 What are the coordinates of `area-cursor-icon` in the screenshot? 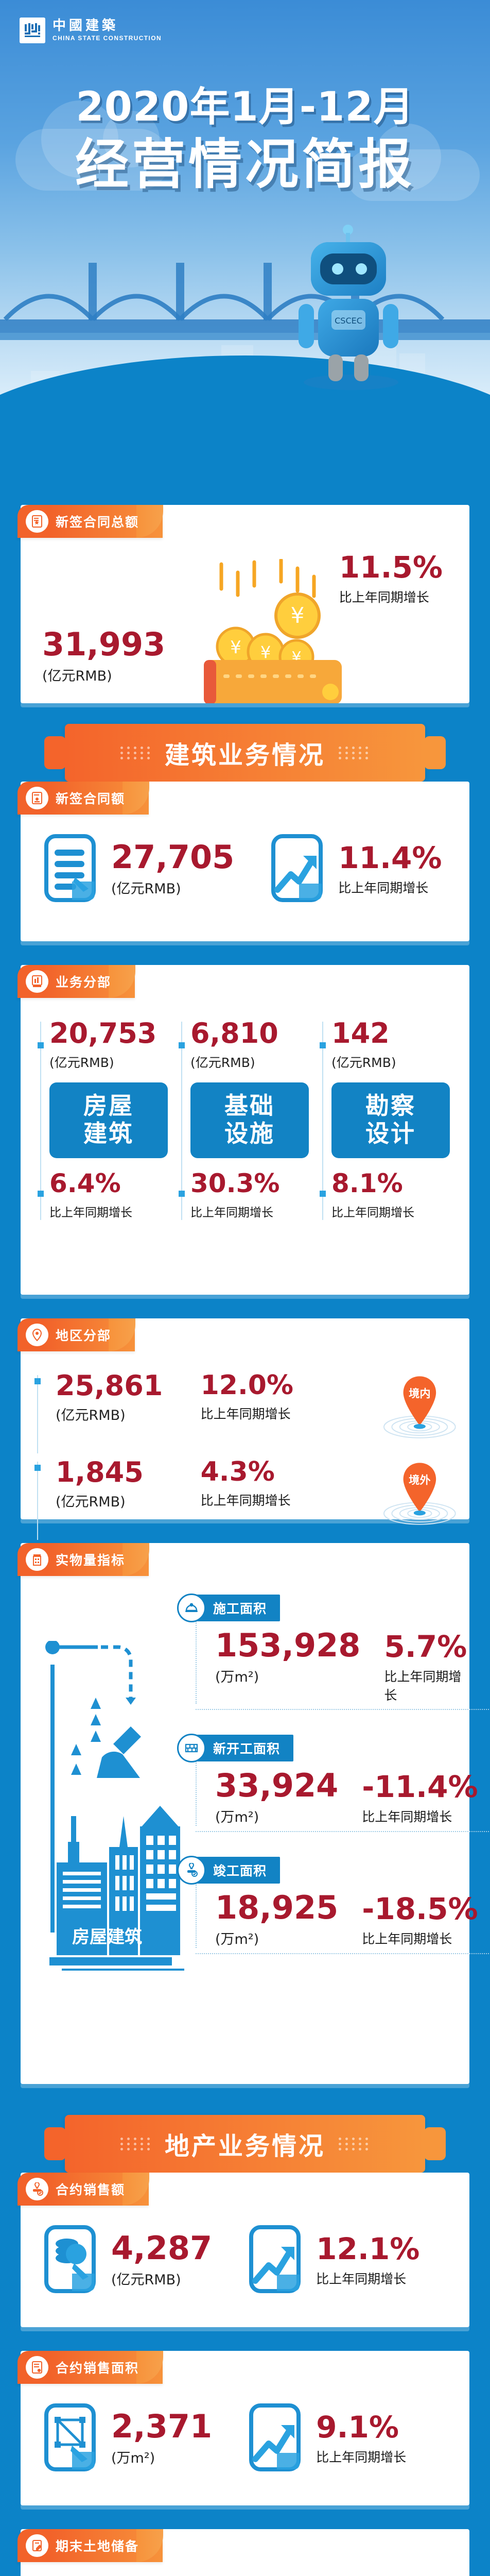 It's located at (70, 2438).